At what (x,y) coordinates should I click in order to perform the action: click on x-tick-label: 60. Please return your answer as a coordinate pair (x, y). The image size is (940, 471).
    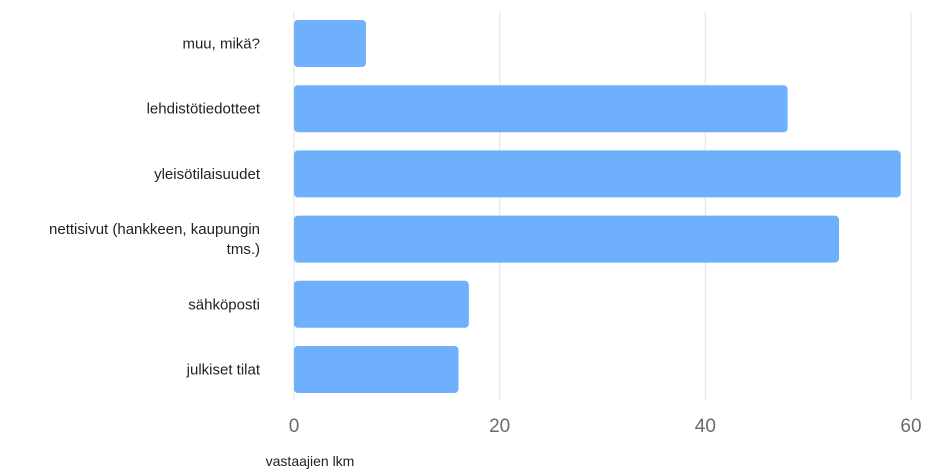
    Looking at the image, I should click on (910, 426).